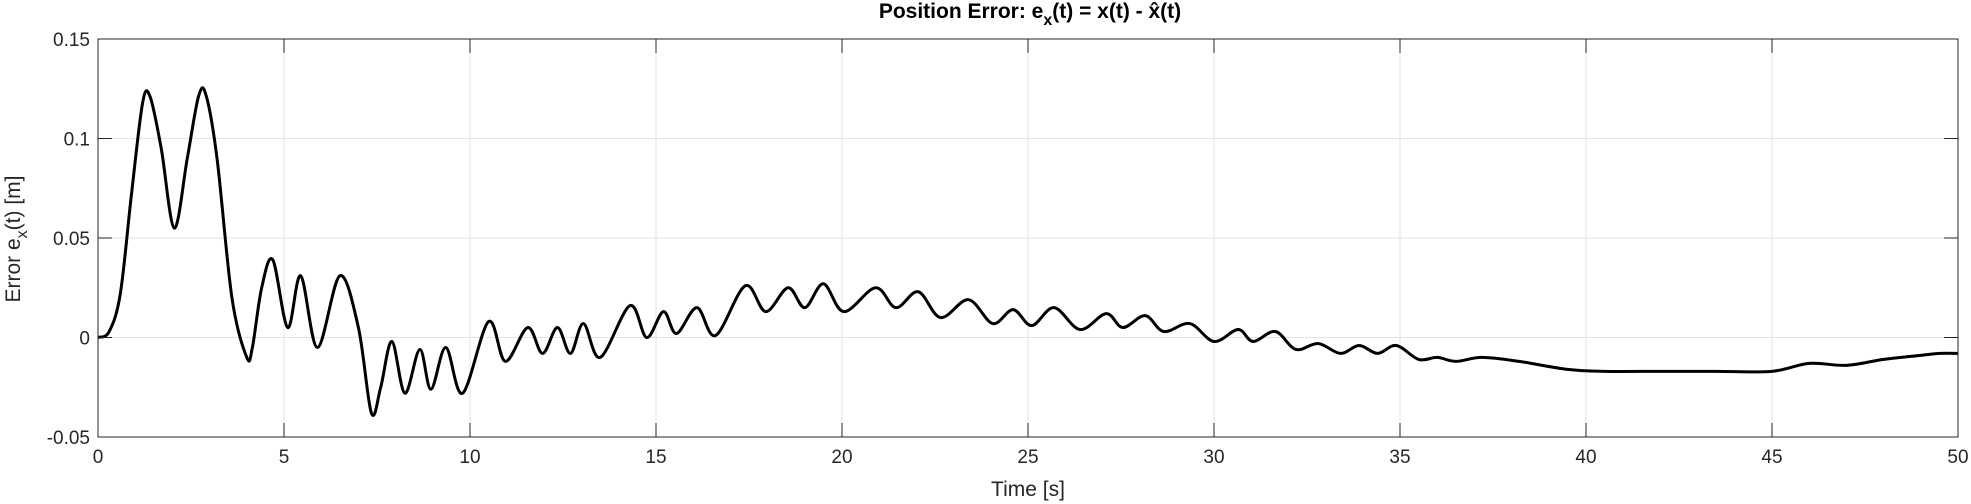 This screenshot has height=504, width=1971. What do you see at coordinates (284, 457) in the screenshot?
I see `x-tick-label: 5` at bounding box center [284, 457].